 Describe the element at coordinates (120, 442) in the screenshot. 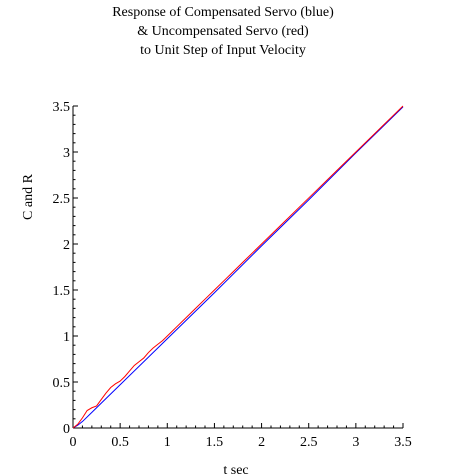

I see `x-tick-label: 0.5` at that location.